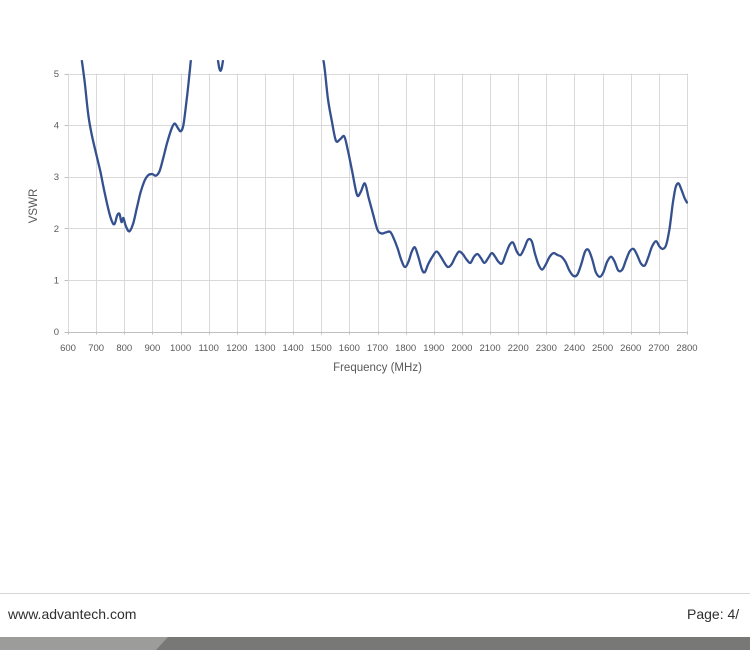 This screenshot has height=650, width=750. Describe the element at coordinates (489, 348) in the screenshot. I see `x-tick-label: 2100` at that location.